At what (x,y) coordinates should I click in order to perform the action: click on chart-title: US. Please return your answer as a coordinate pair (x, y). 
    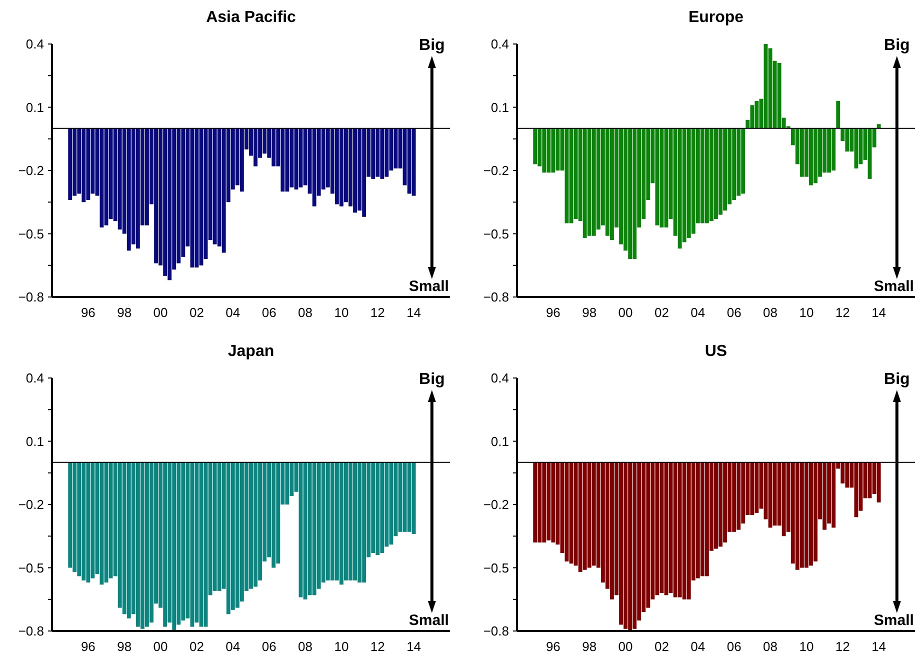
    Looking at the image, I should click on (716, 351).